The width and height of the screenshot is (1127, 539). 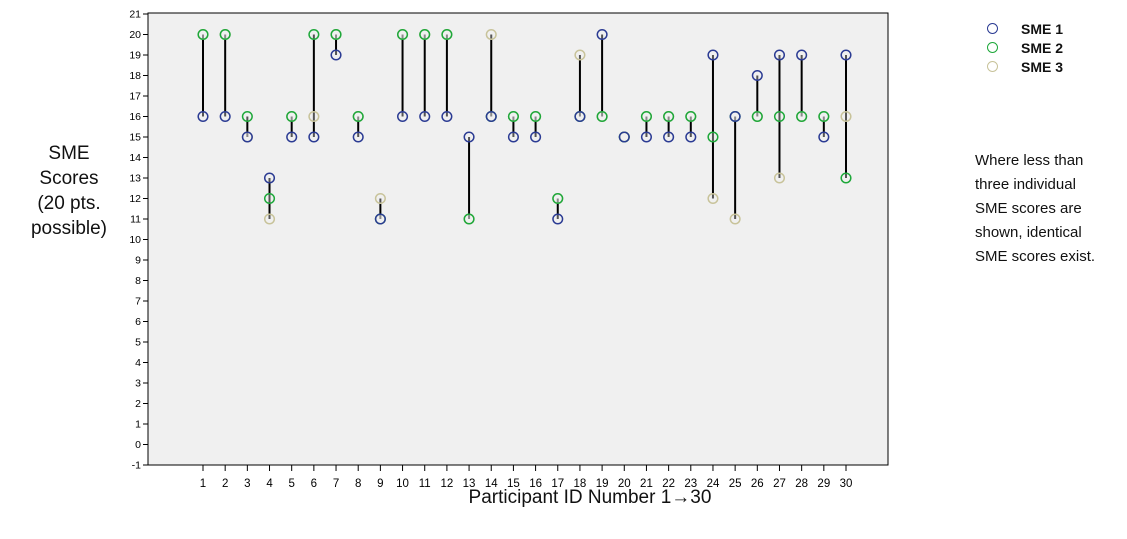 What do you see at coordinates (602, 484) in the screenshot?
I see `x-tick-label: 19` at bounding box center [602, 484].